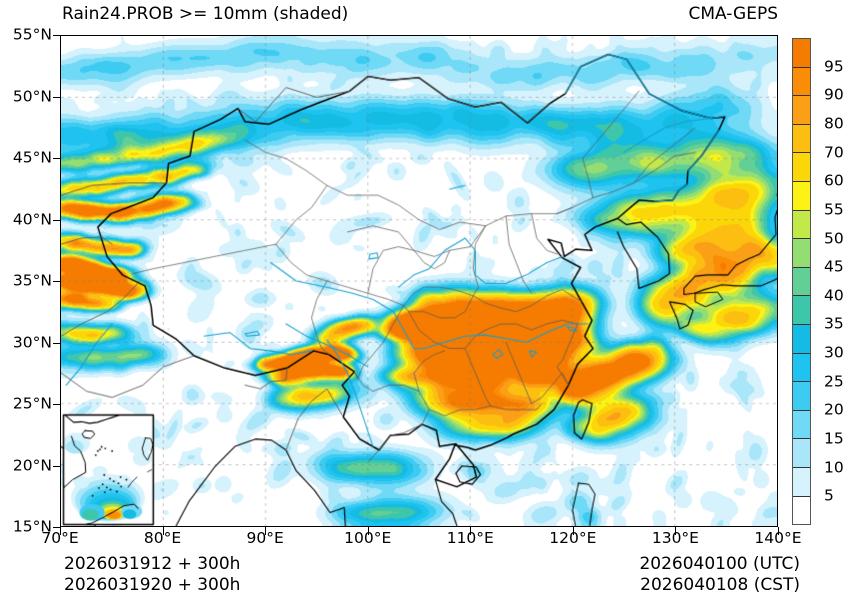  Describe the element at coordinates (368, 538) in the screenshot. I see `longitude-tick-label: 100°E` at that location.